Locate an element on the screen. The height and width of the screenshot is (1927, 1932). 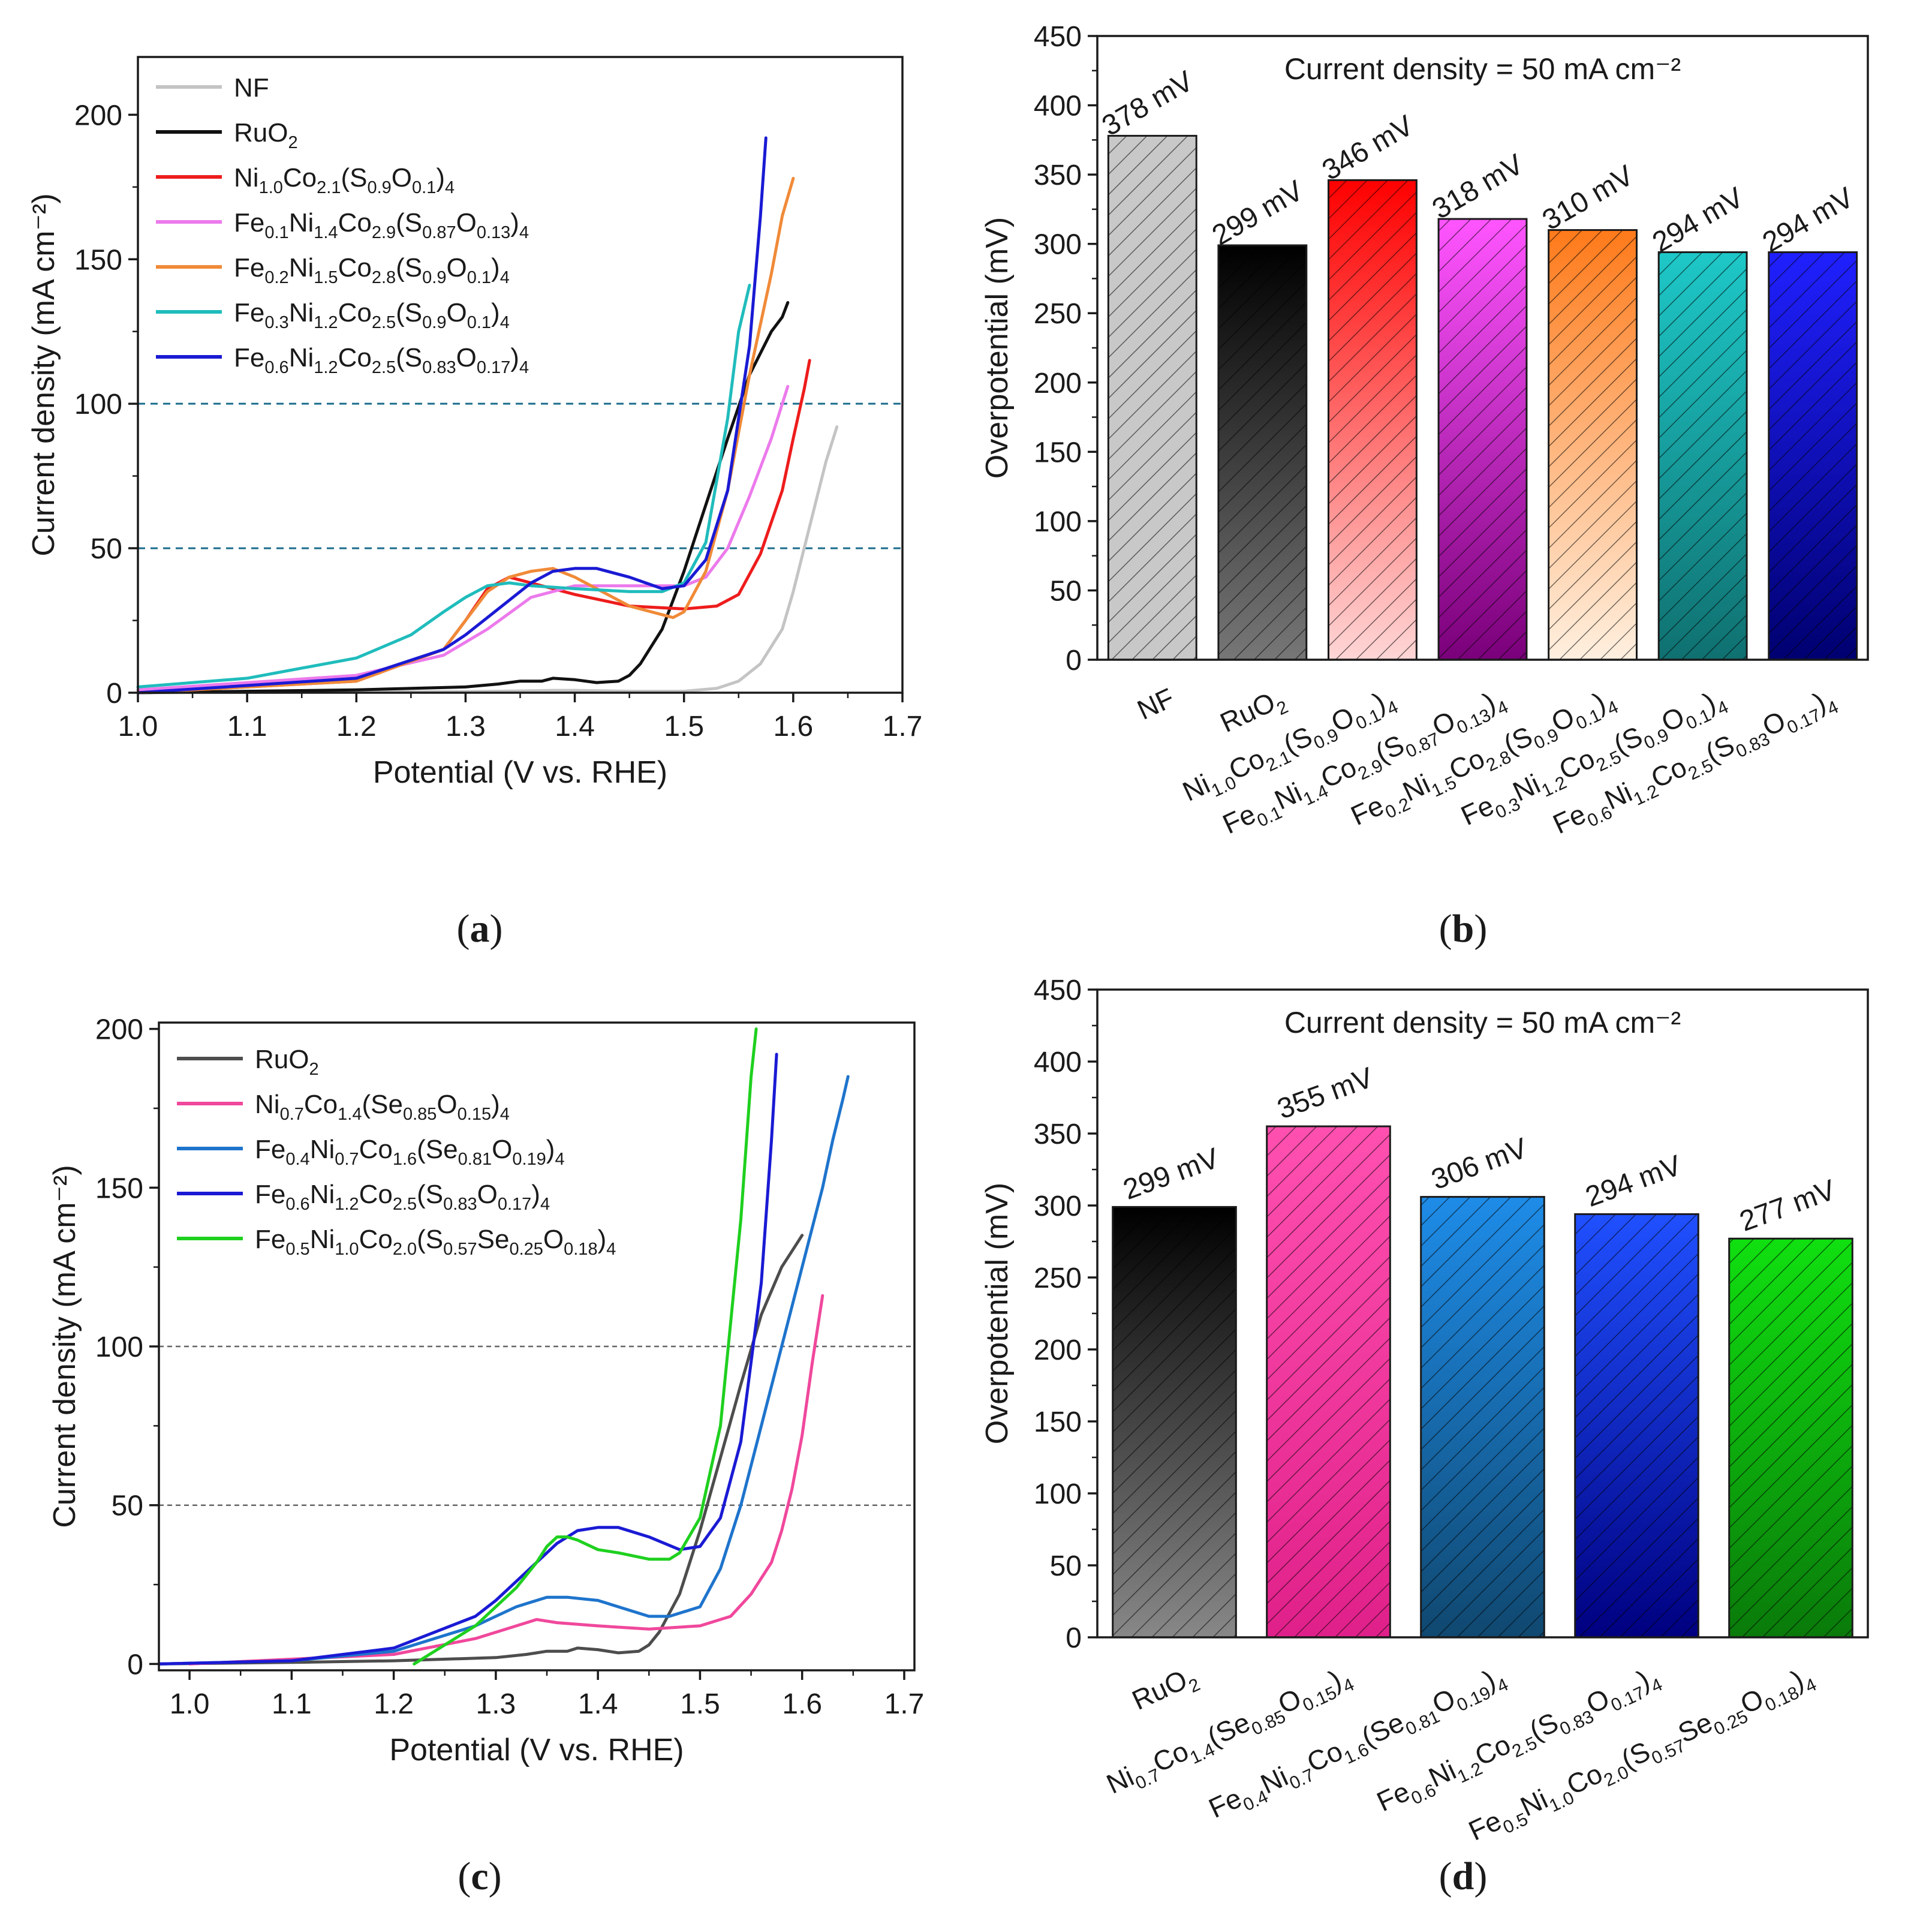
panel-label: (d) is located at coordinates (1463, 1876).